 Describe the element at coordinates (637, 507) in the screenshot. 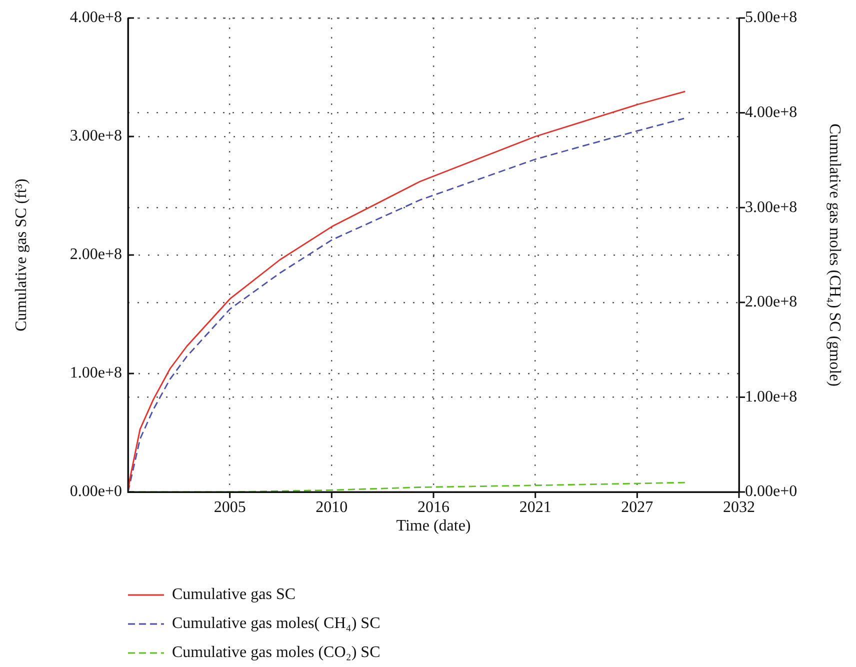

I see `x-tick-label: 2027` at that location.